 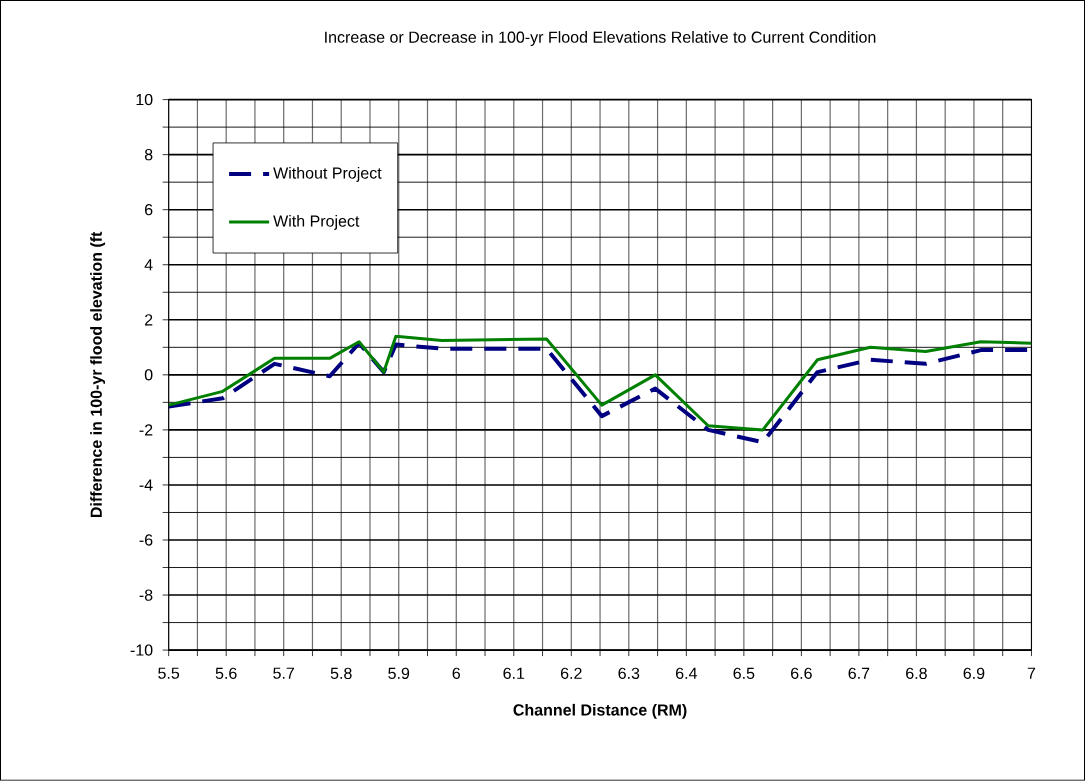 What do you see at coordinates (148, 265) in the screenshot?
I see `y-tick-label: 4` at bounding box center [148, 265].